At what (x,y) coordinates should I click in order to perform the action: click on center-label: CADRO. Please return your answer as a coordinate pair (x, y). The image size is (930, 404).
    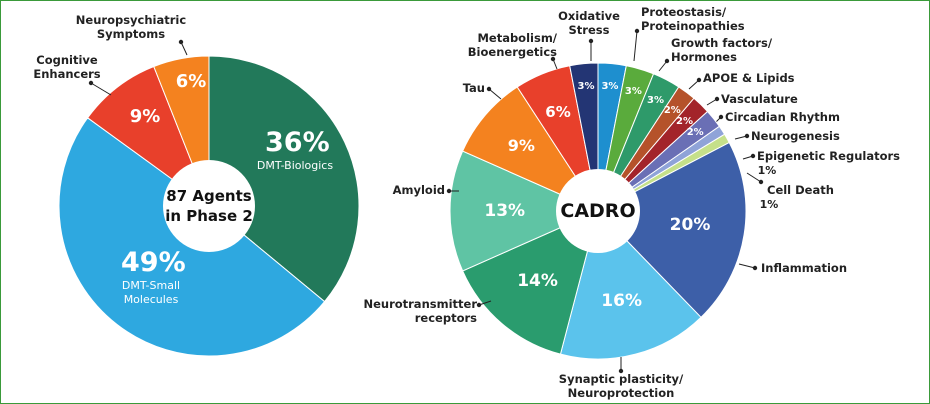
    Looking at the image, I should click on (598, 211).